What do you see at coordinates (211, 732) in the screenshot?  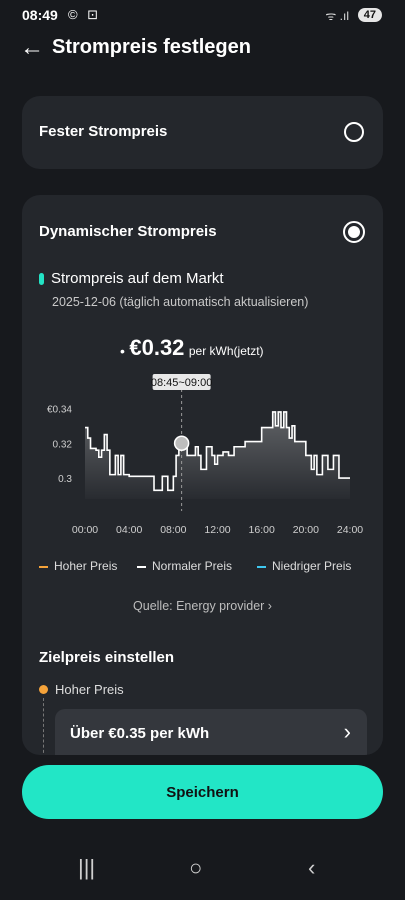 I see `high-price-setting: Über €0.35 per kWh ›` at bounding box center [211, 732].